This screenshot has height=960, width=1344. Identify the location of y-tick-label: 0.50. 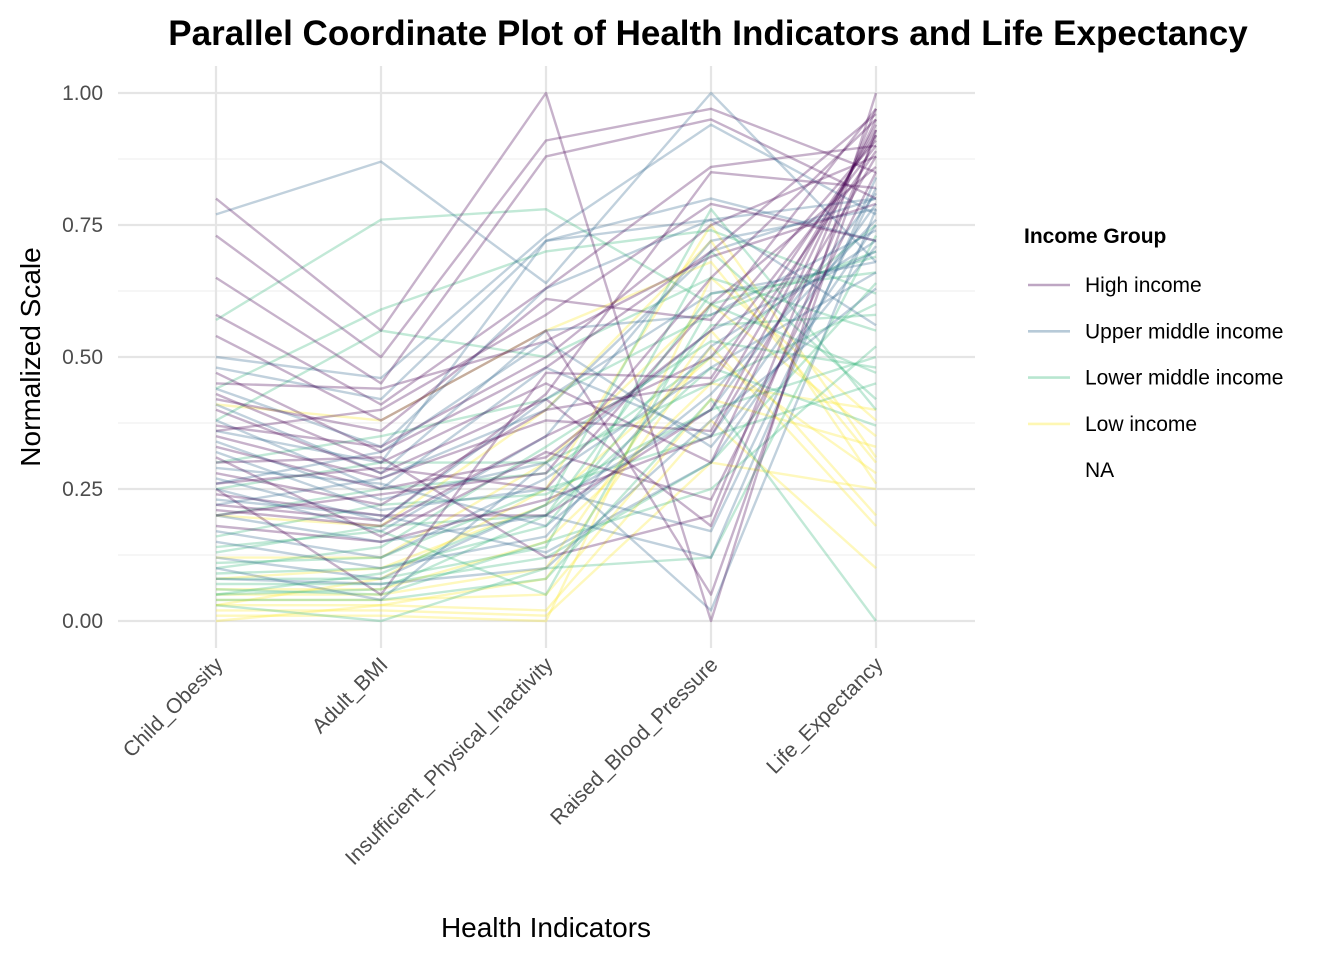
(82, 357).